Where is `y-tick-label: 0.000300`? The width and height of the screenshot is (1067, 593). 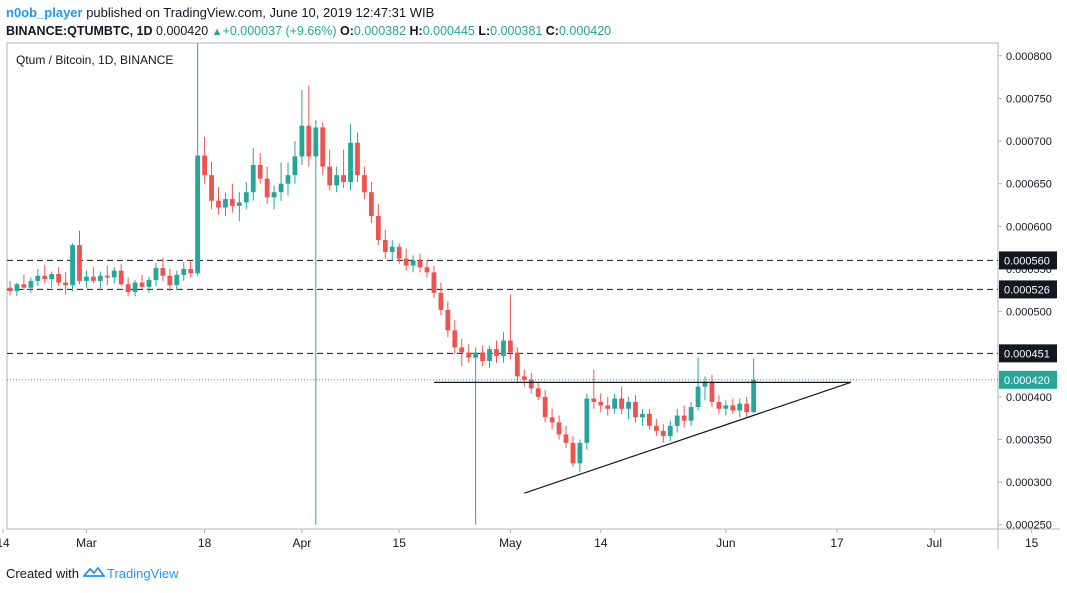 y-tick-label: 0.000300 is located at coordinates (1029, 483).